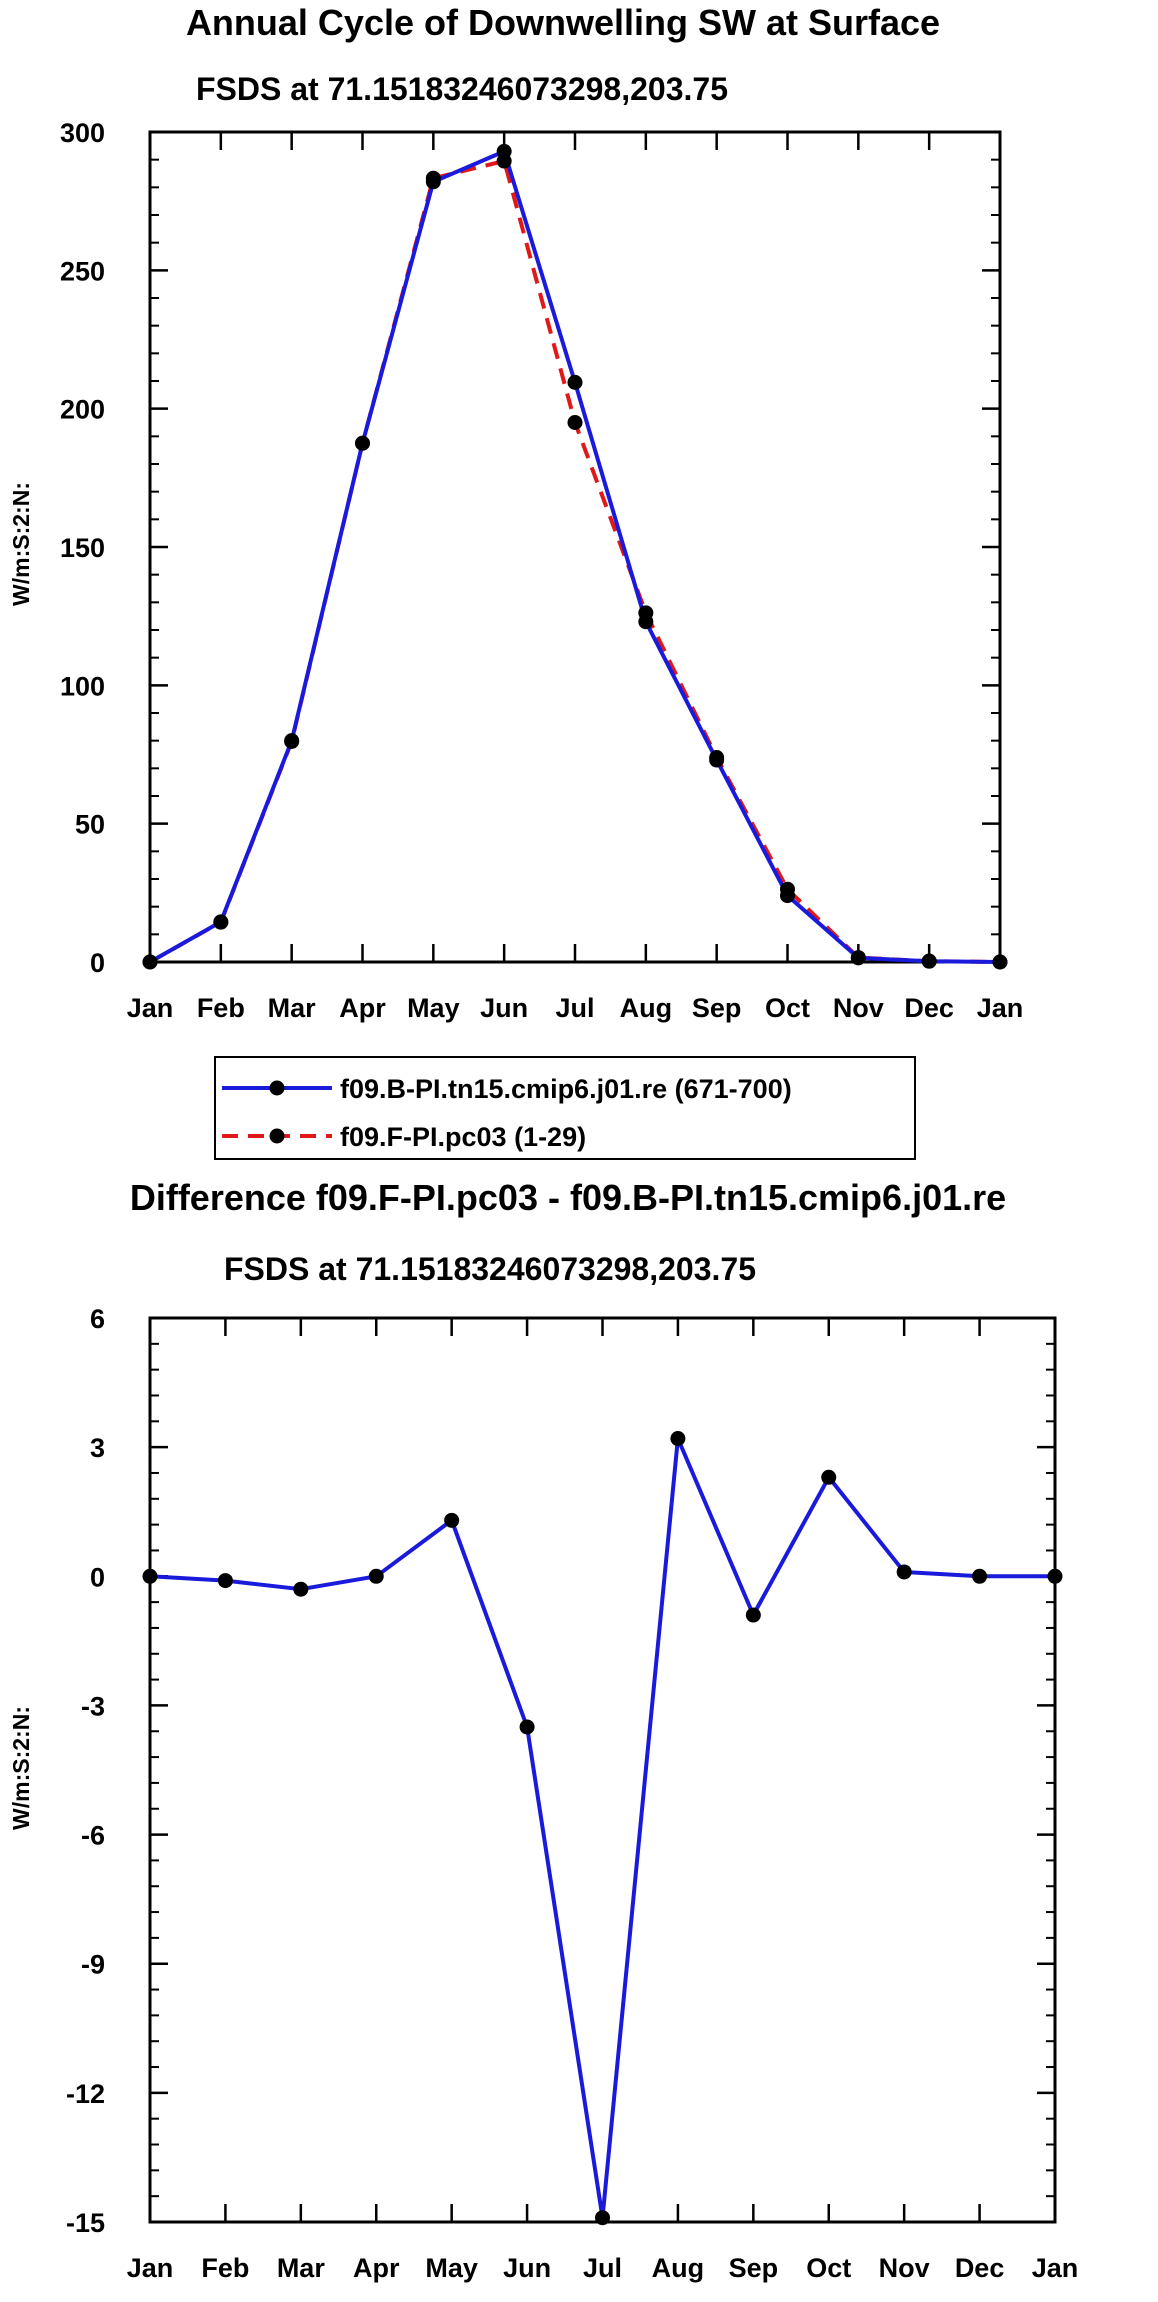 The image size is (1158, 2302). Describe the element at coordinates (433, 1008) in the screenshot. I see `chart1-x-tick-label: May` at that location.